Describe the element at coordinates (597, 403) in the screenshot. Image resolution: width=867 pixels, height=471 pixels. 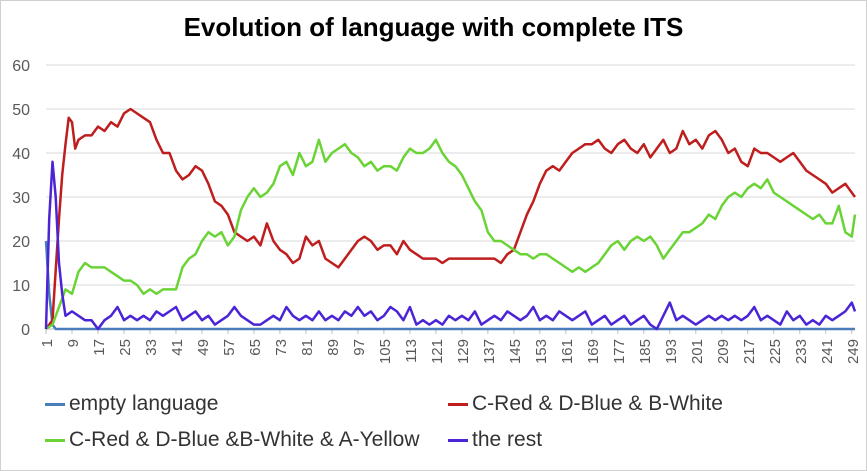
I see `legend-label: C-Red & D-Blue & B-White` at that location.